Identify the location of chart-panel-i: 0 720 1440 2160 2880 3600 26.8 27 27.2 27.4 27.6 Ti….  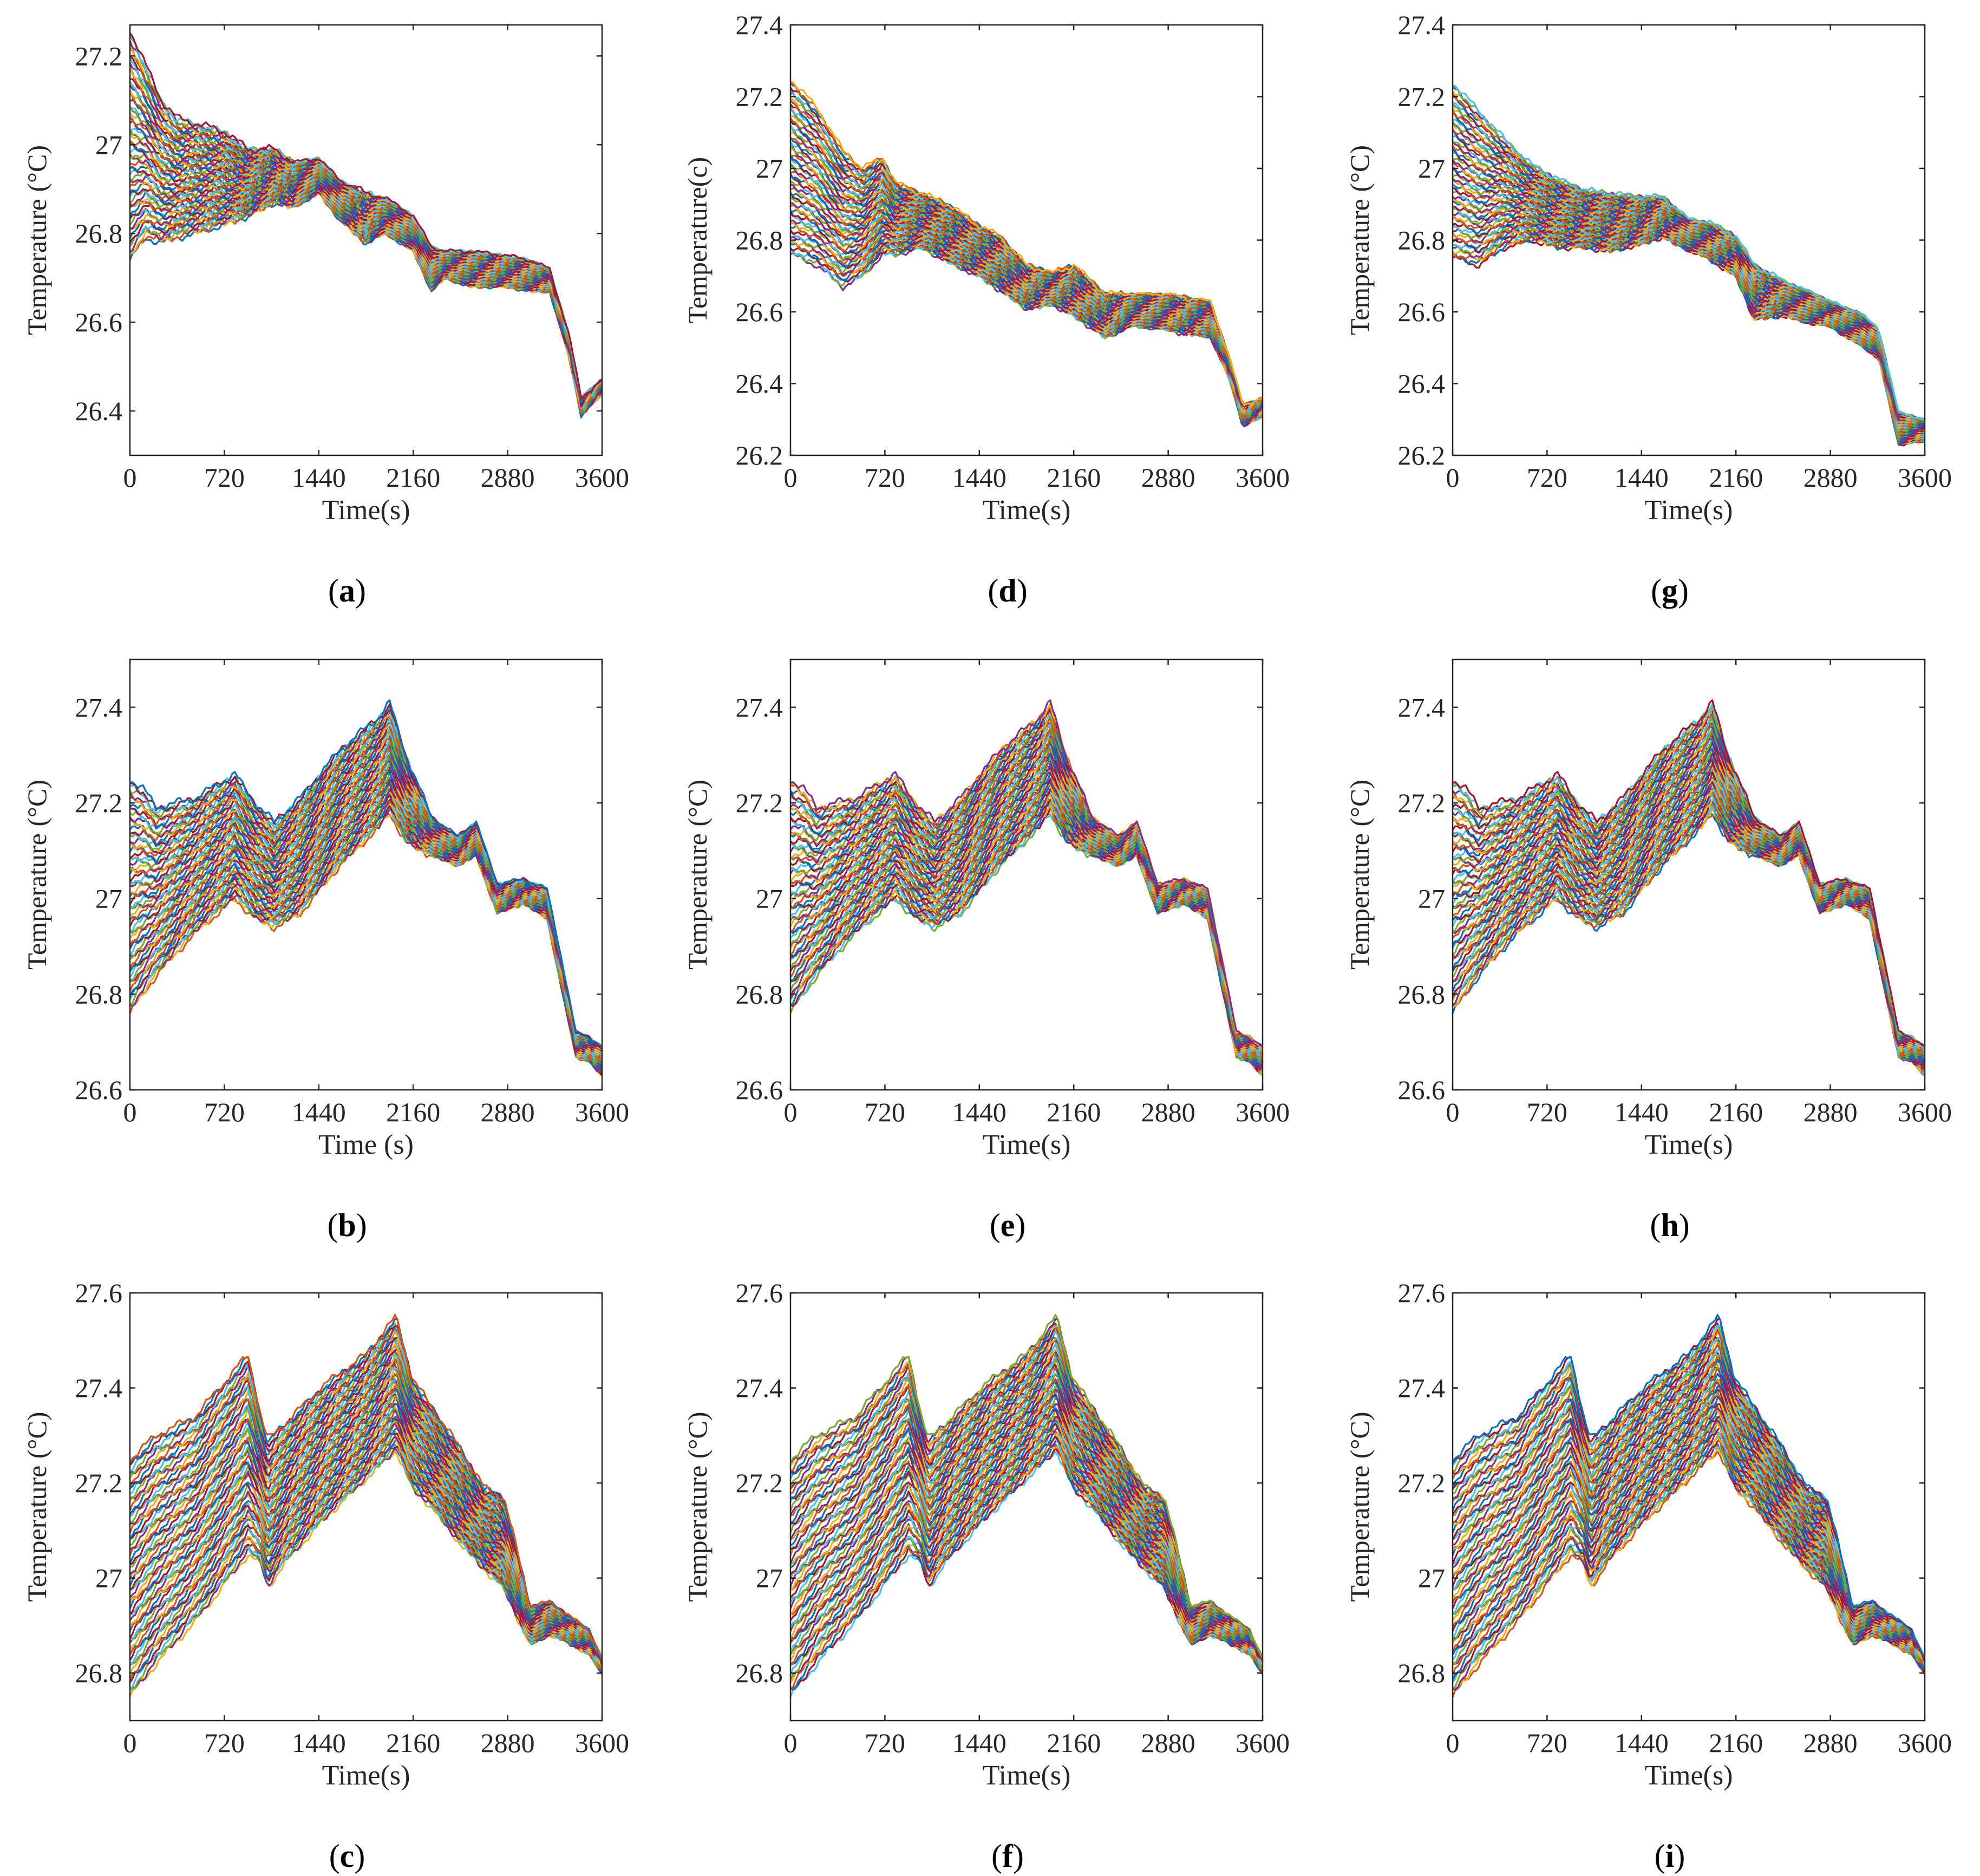
(1648, 1576).